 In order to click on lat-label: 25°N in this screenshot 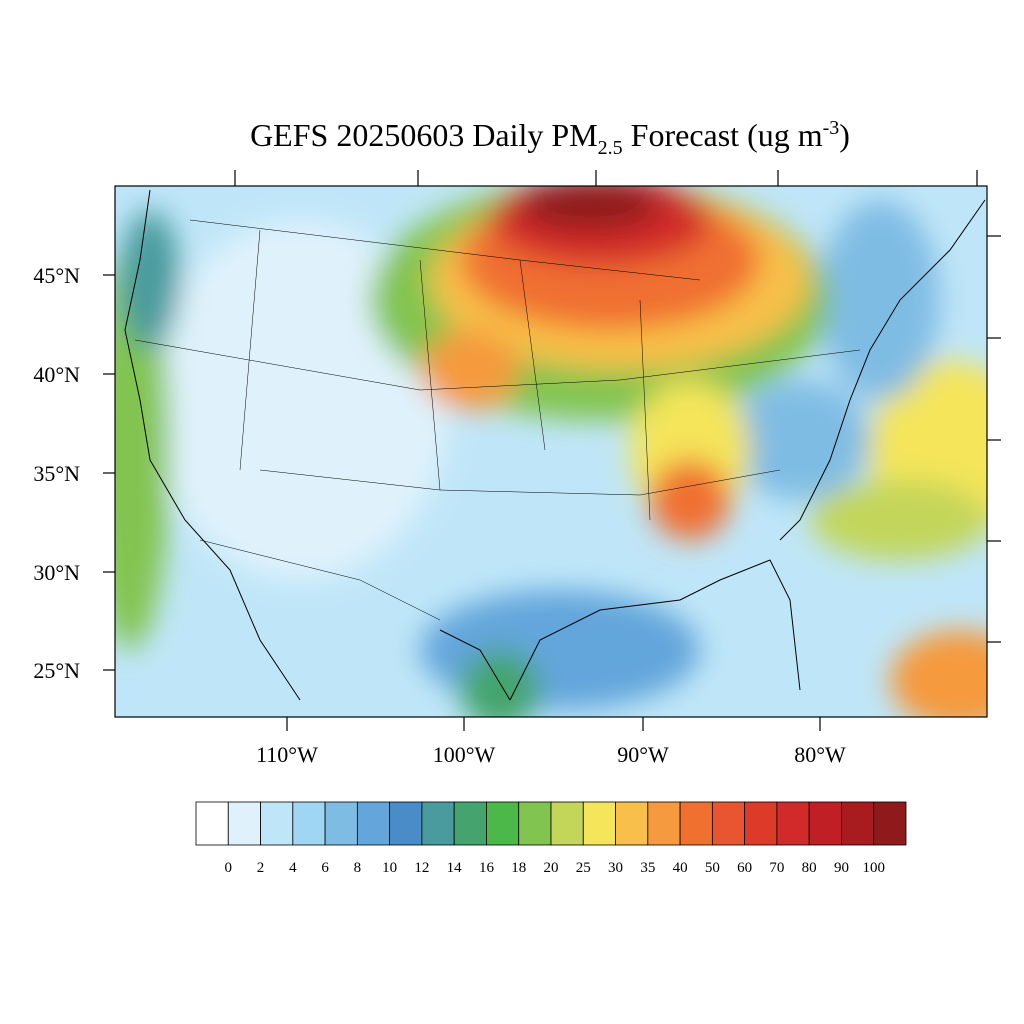, I will do `click(56, 670)`.